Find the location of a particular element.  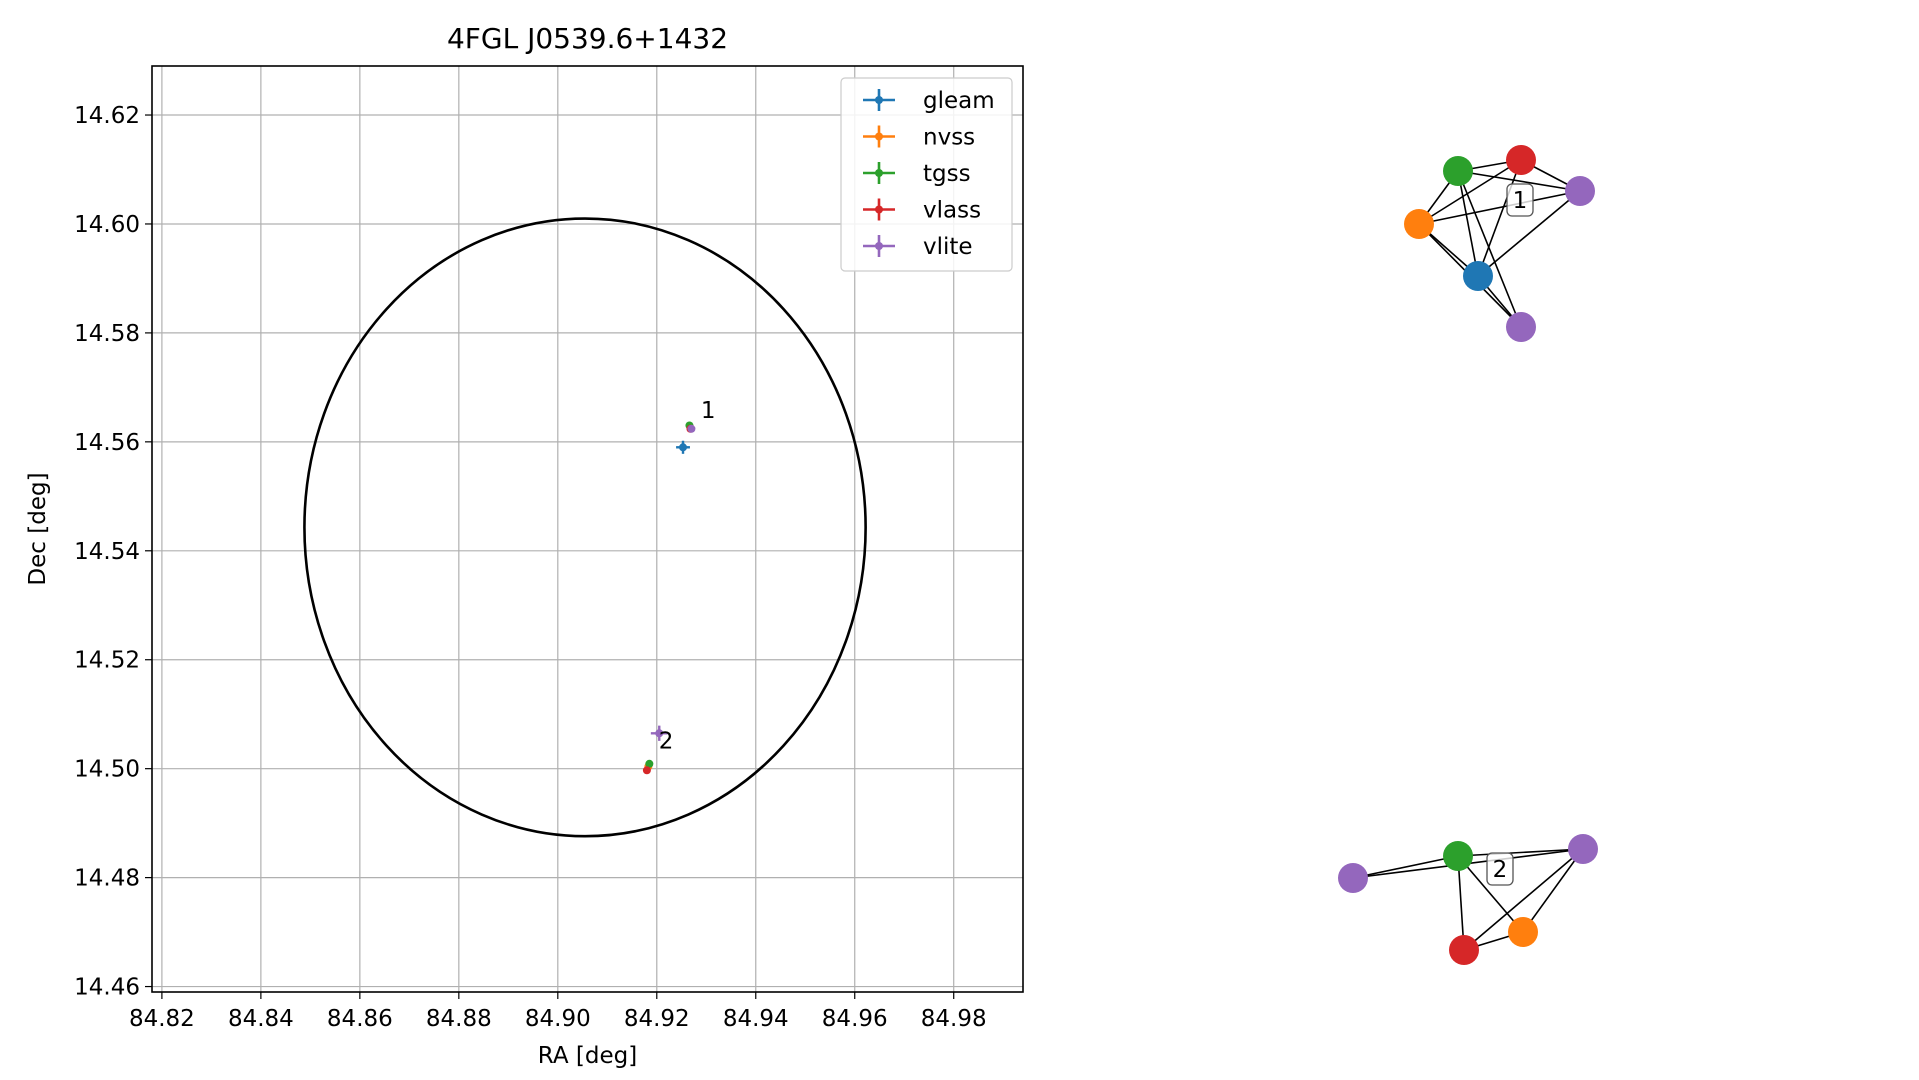

network-group-2: 2 is located at coordinates (1468, 899).